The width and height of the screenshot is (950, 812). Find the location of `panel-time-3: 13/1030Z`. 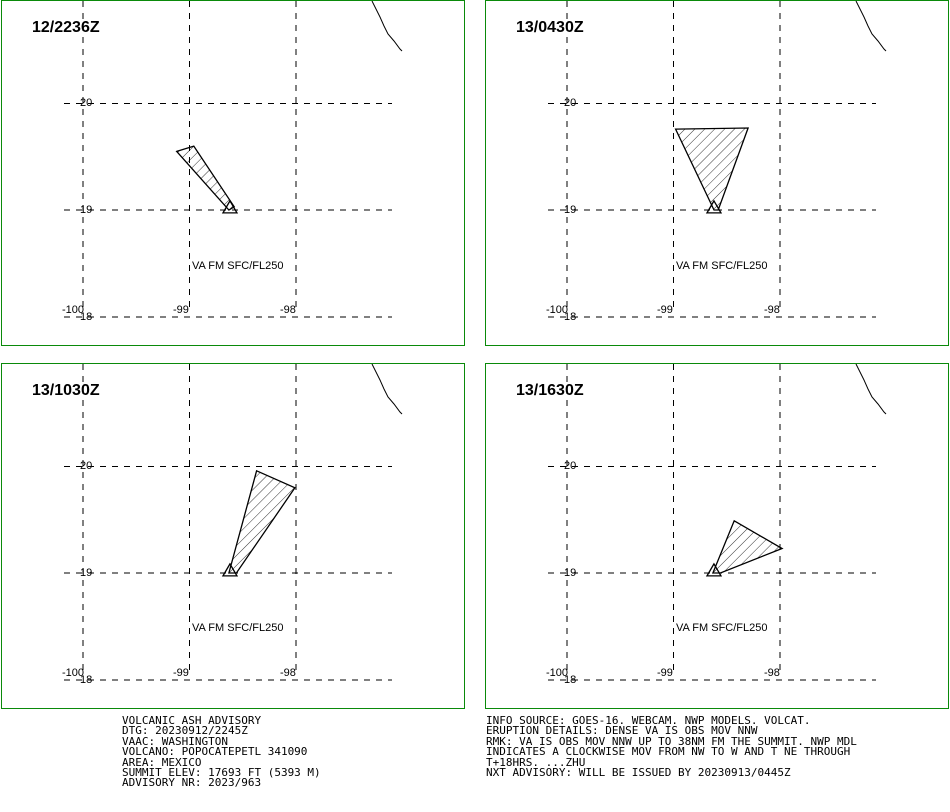

panel-time-3: 13/1030Z is located at coordinates (66, 390).